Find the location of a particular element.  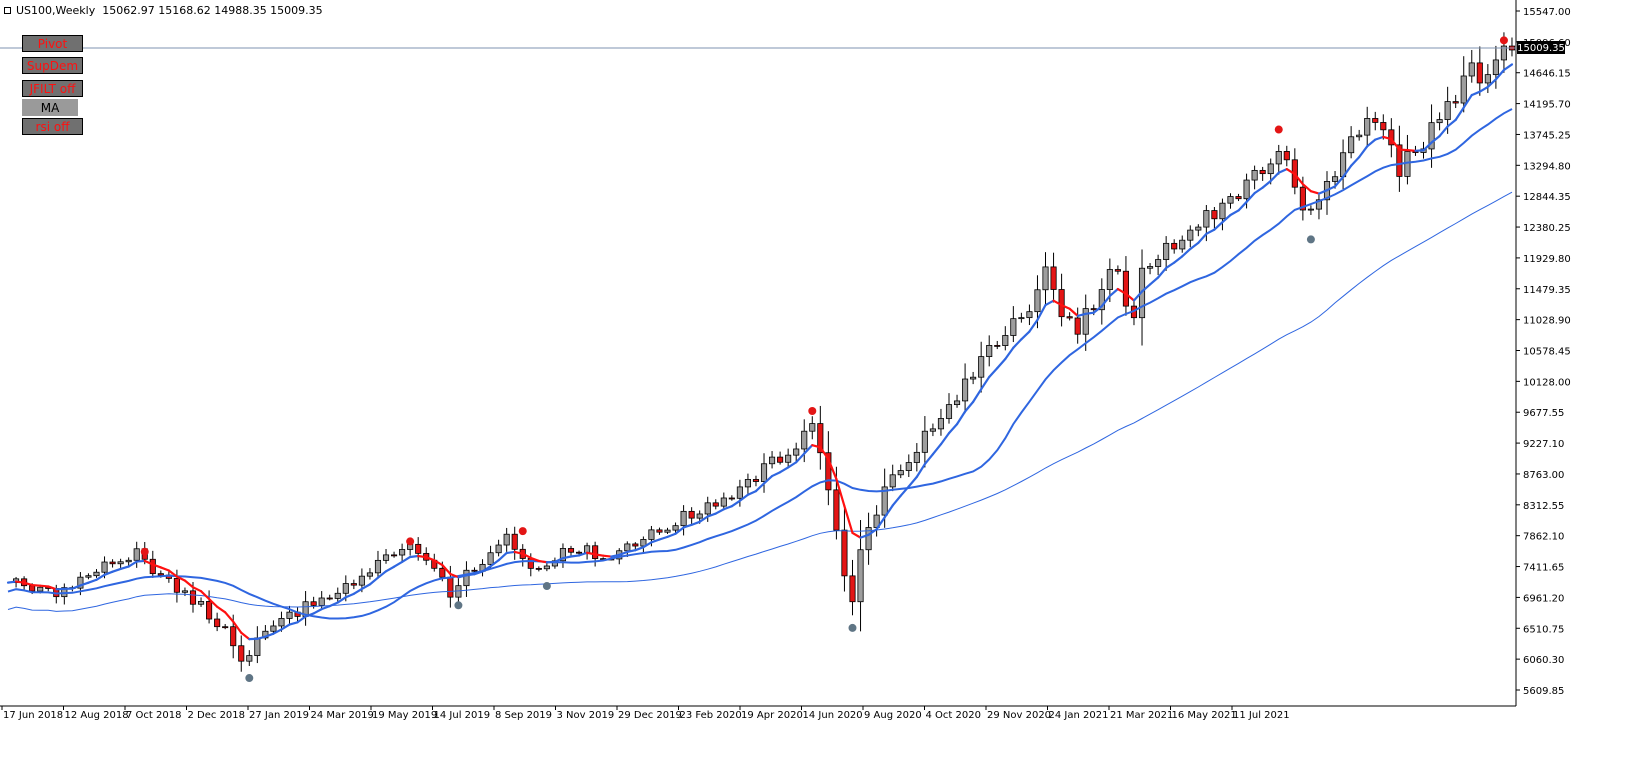

y-tick-label: 11028.90 is located at coordinates (1547, 321).